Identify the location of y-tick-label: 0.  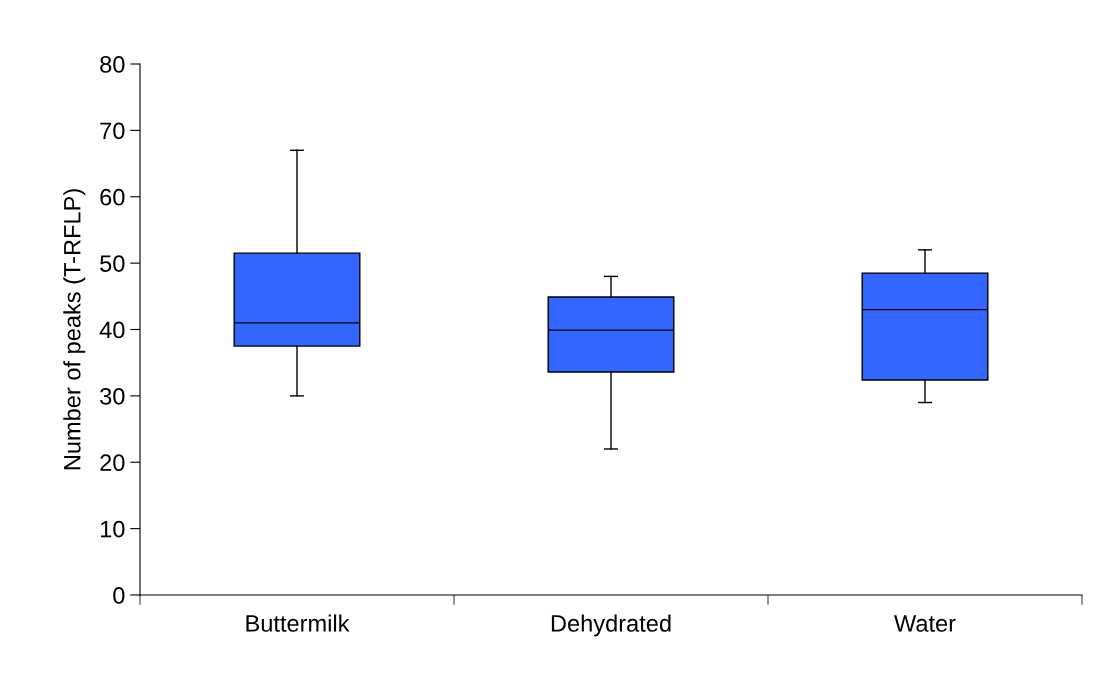
(119, 595).